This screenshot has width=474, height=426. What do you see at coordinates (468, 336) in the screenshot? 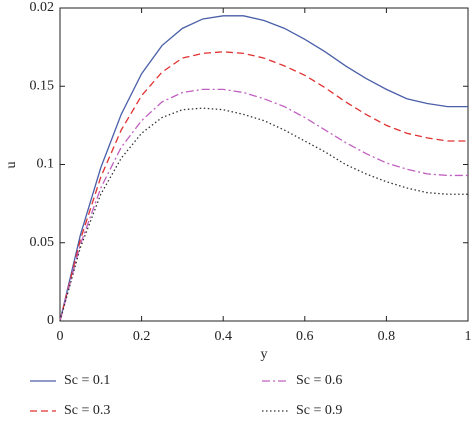
I see `x-tick-label: 1` at bounding box center [468, 336].